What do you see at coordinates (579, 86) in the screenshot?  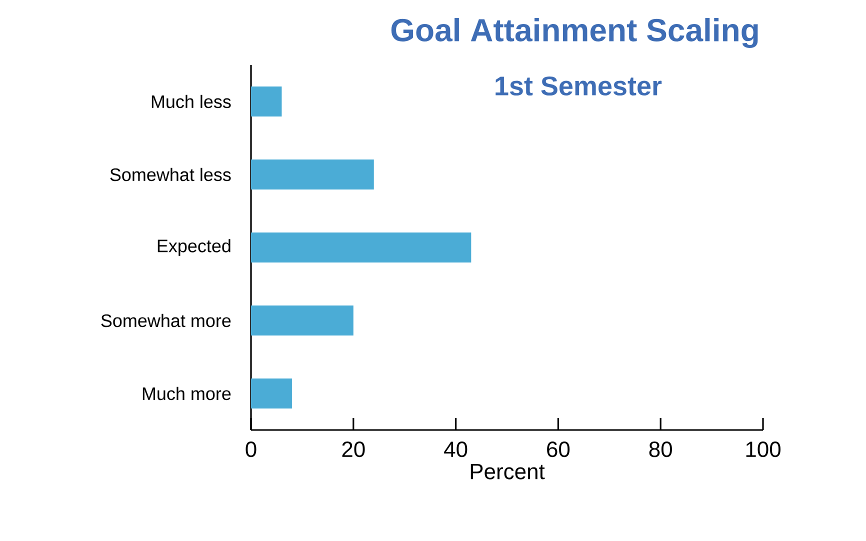 I see `chart-subtitle: 1st Semester` at bounding box center [579, 86].